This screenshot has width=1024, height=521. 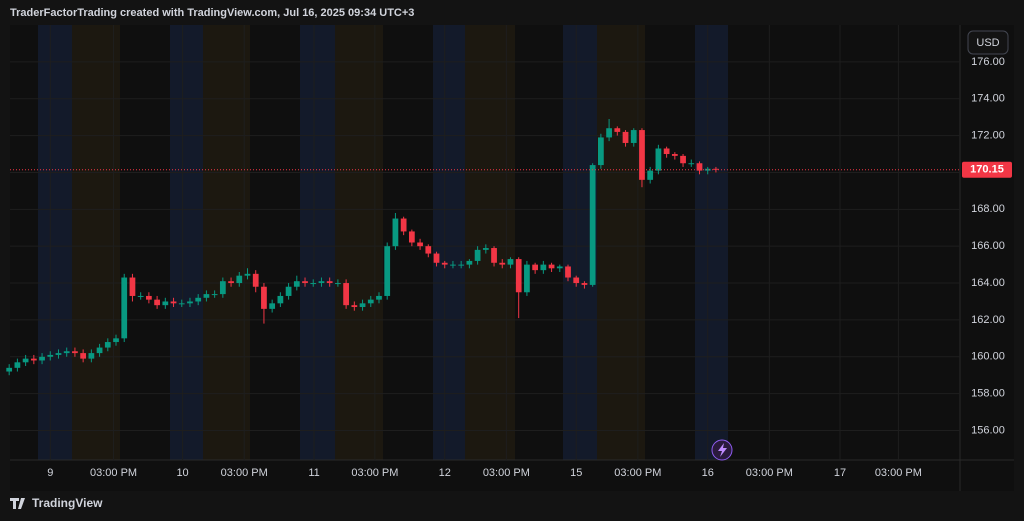 What do you see at coordinates (988, 209) in the screenshot?
I see `y-tick-label: 168.00` at bounding box center [988, 209].